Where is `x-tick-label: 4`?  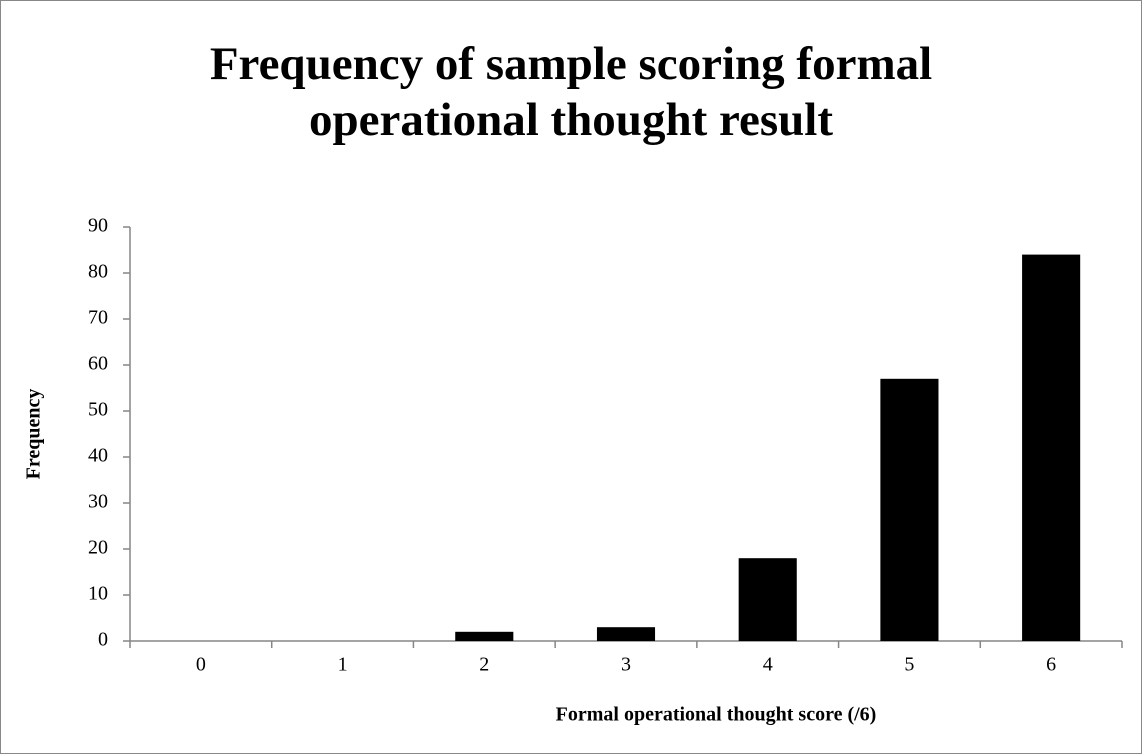 x-tick-label: 4 is located at coordinates (768, 665).